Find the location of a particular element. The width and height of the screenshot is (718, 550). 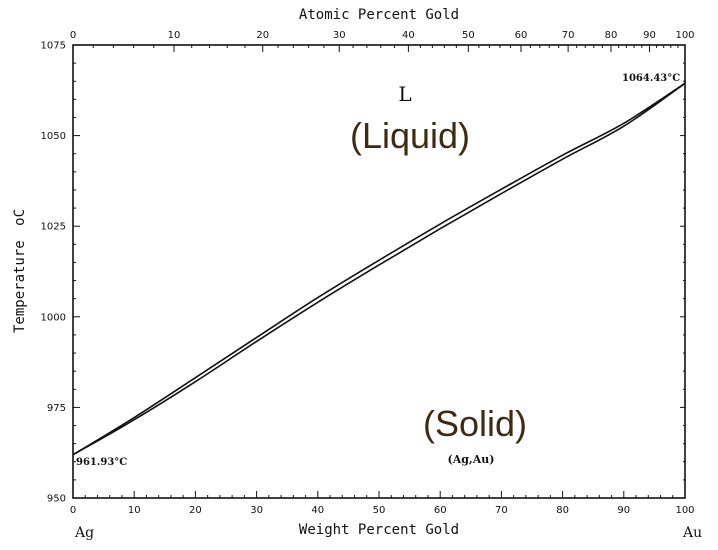

top-tick-label: 0 is located at coordinates (73, 35).